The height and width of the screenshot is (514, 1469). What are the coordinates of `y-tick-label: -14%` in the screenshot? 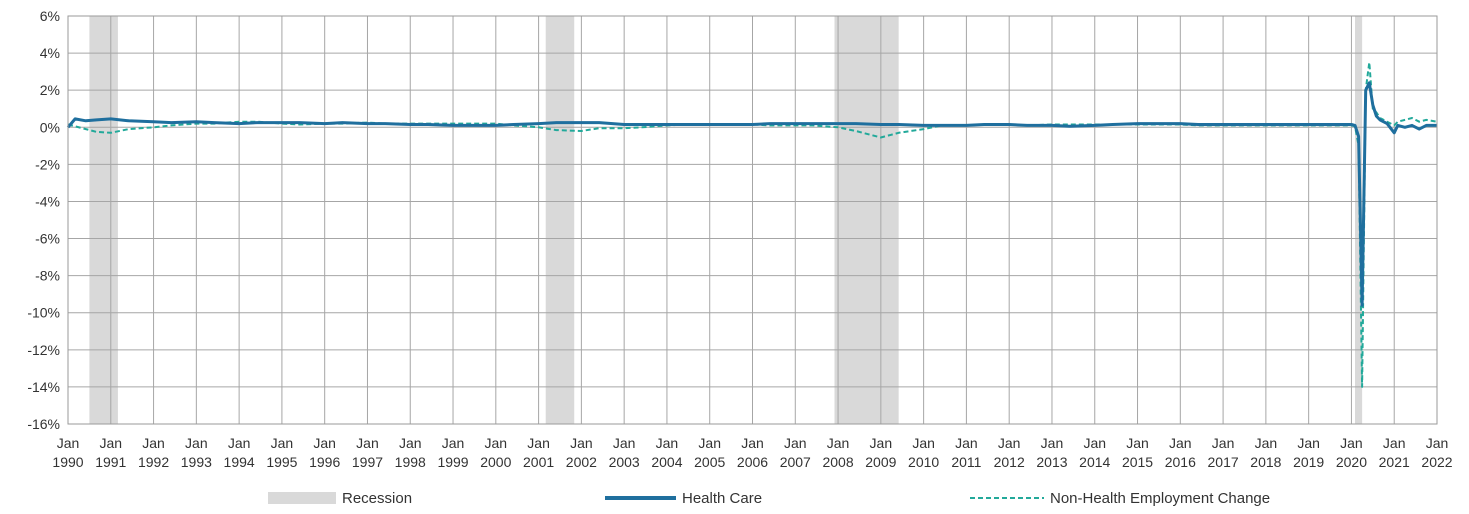 It's located at (43, 387).